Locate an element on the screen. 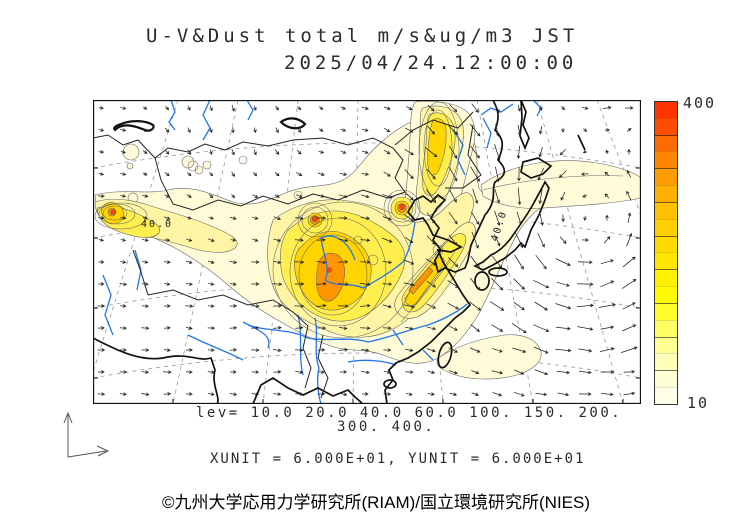 This screenshot has width=752, height=532. lakes is located at coordinates (210, 124).